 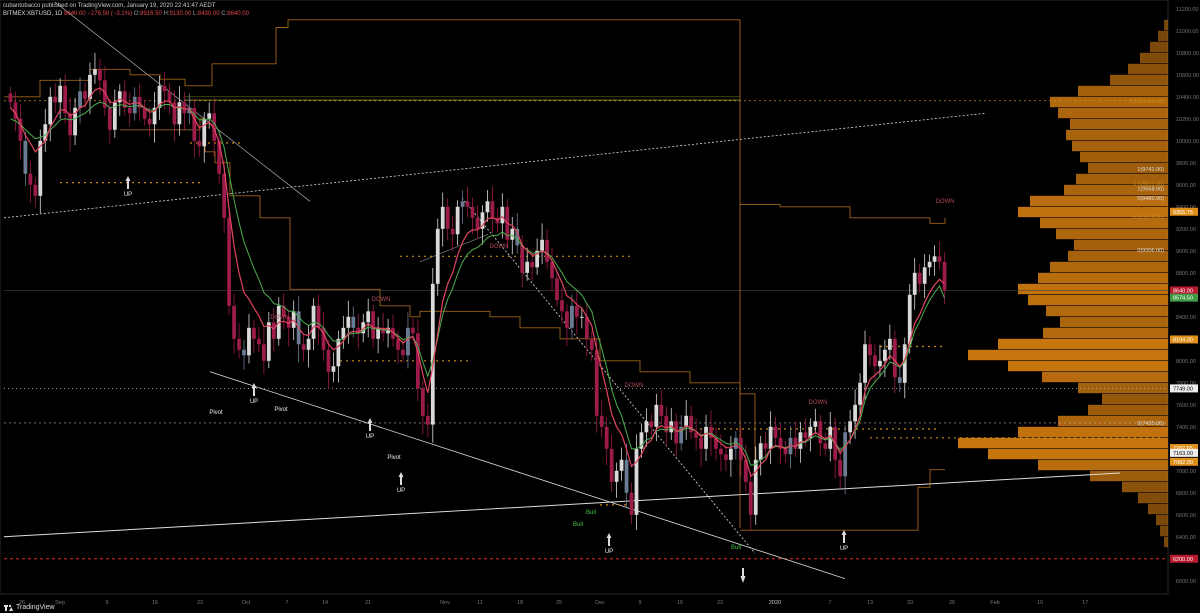 What do you see at coordinates (35, 607) in the screenshot?
I see `tradingview-brand: TradingView` at bounding box center [35, 607].